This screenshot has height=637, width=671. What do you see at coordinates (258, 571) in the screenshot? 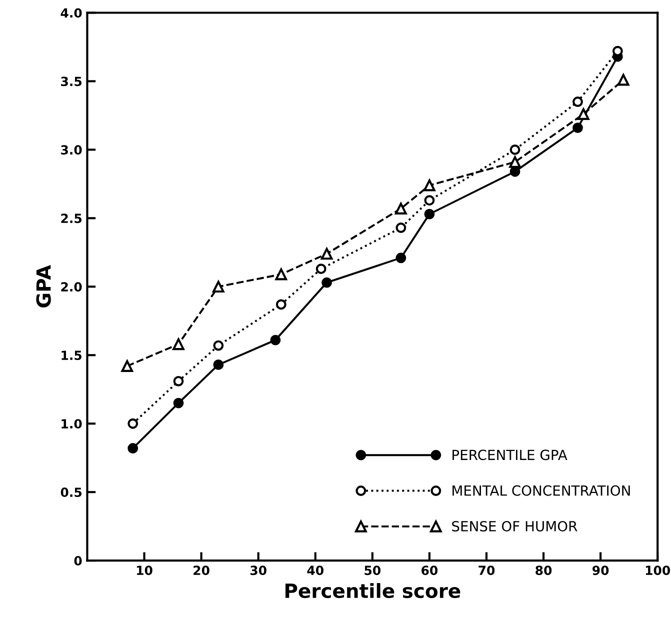
I see `x-tick-label: 30` at bounding box center [258, 571].